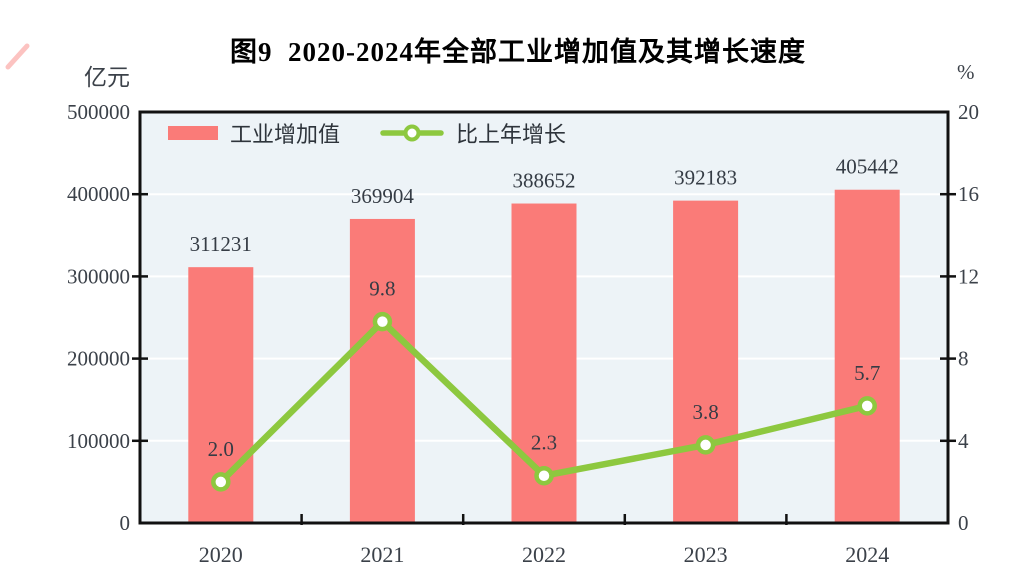 The width and height of the screenshot is (1036, 579). What do you see at coordinates (285, 134) in the screenshot?
I see `legend-bar-label: 工业增加值` at bounding box center [285, 134].